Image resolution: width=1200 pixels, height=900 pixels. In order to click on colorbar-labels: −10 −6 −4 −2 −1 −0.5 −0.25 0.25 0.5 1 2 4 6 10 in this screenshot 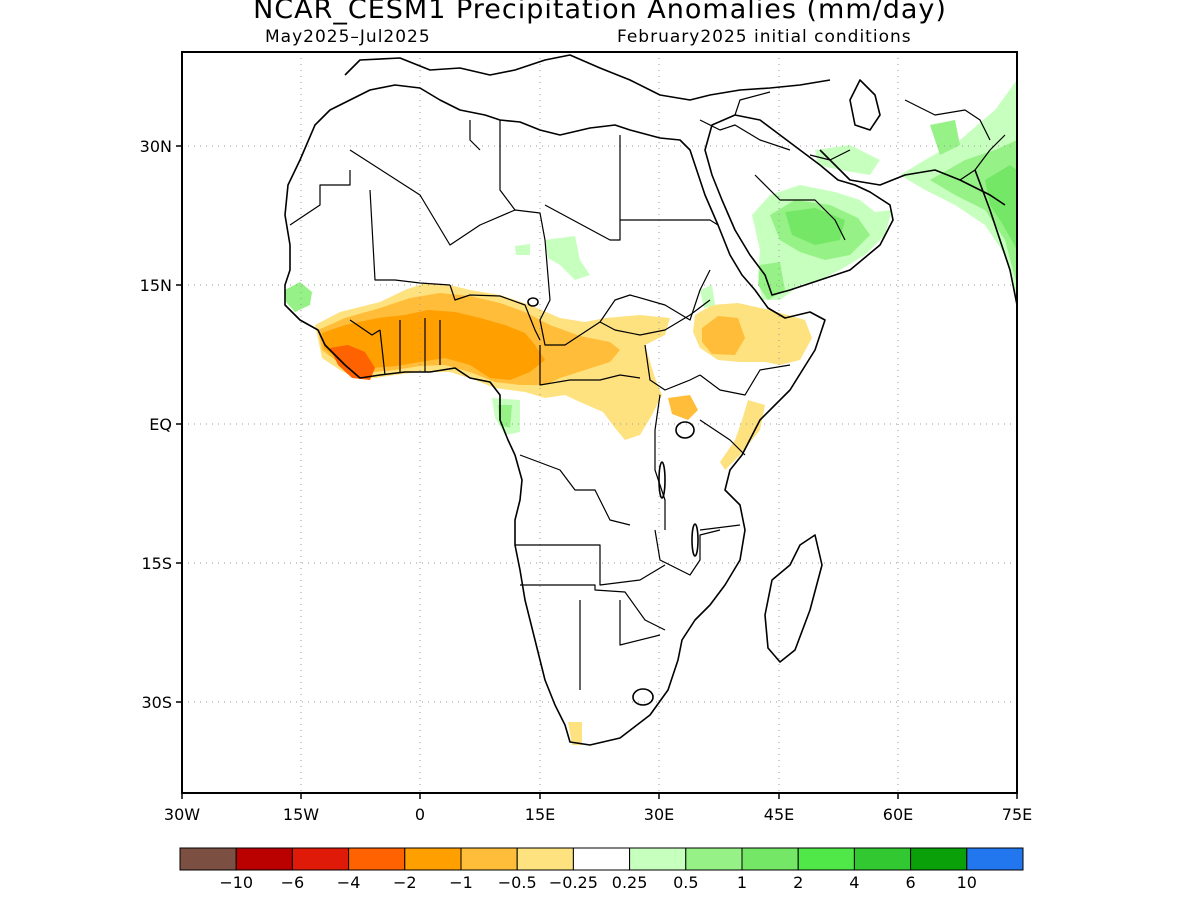, I will do `click(598, 882)`.